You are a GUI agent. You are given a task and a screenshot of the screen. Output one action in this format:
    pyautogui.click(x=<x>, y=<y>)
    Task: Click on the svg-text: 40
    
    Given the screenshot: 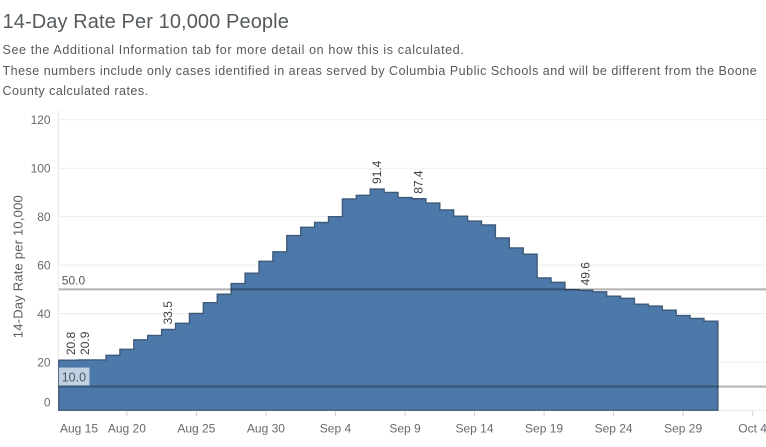 What is the action you would take?
    pyautogui.click(x=44, y=314)
    